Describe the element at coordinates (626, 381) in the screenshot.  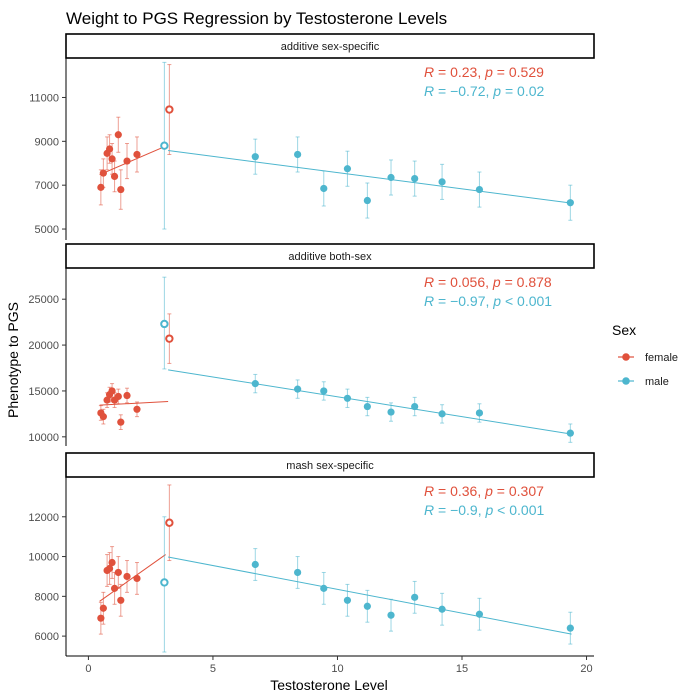
I see `legend-key-point` at that location.